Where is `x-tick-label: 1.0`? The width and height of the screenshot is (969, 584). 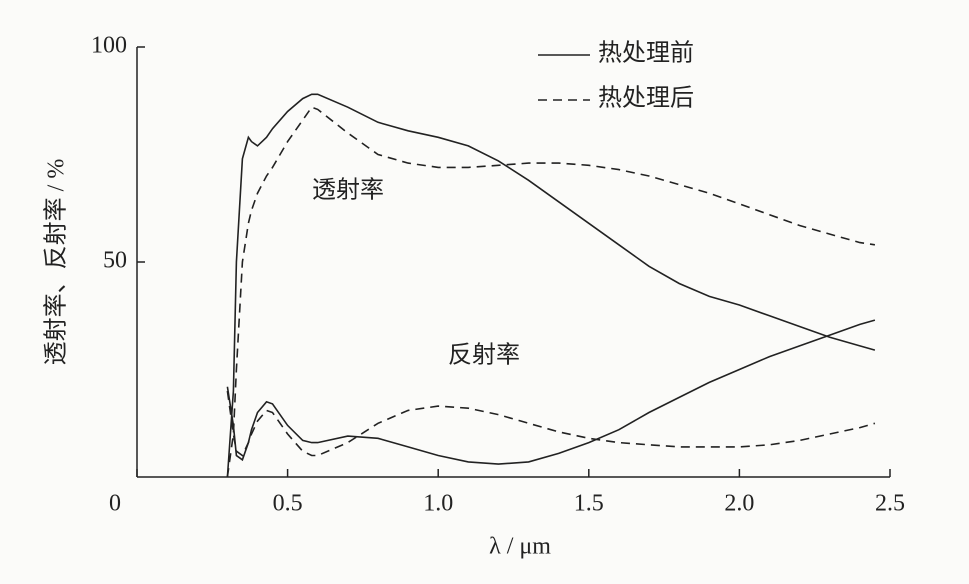 x-tick-label: 1.0 is located at coordinates (438, 504).